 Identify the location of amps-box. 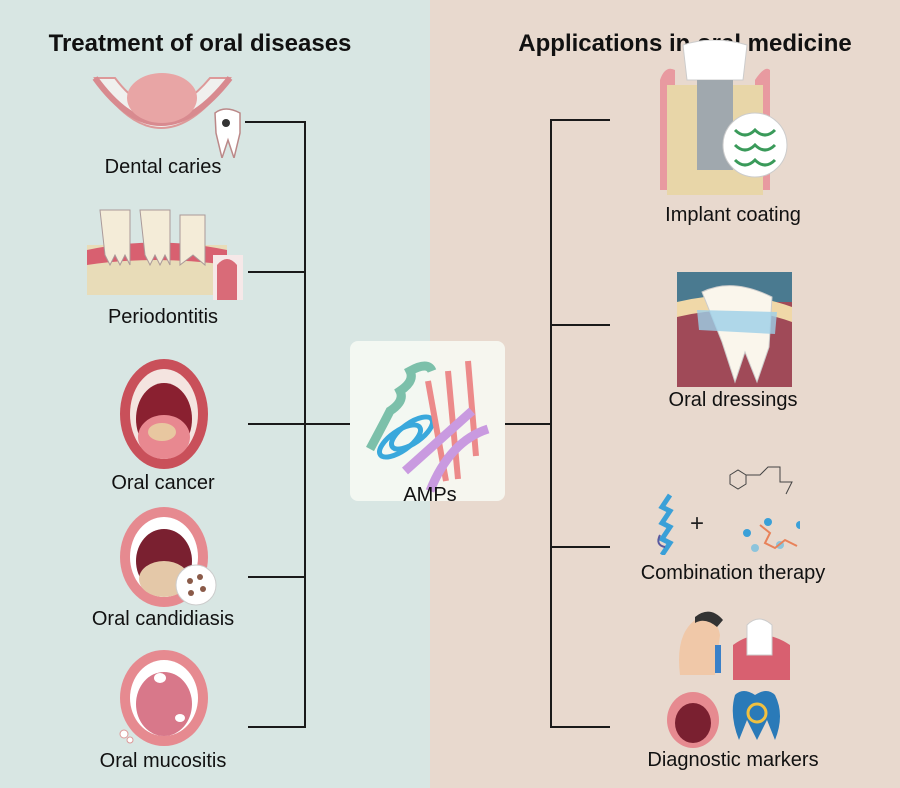
(427, 421).